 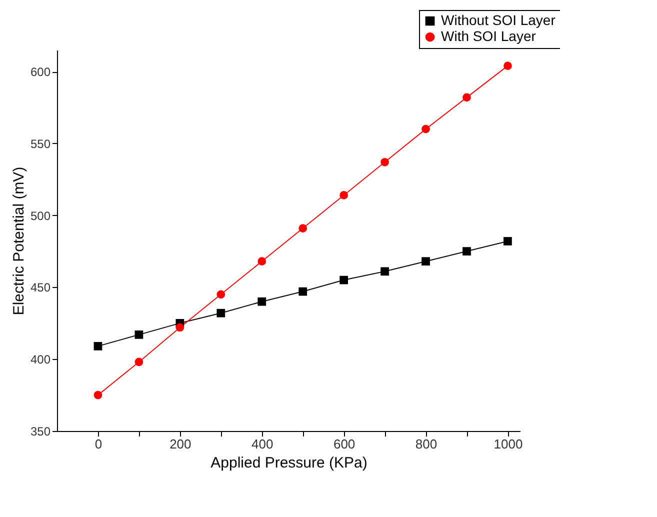 What do you see at coordinates (181, 444) in the screenshot?
I see `x-tick-label: 200` at bounding box center [181, 444].